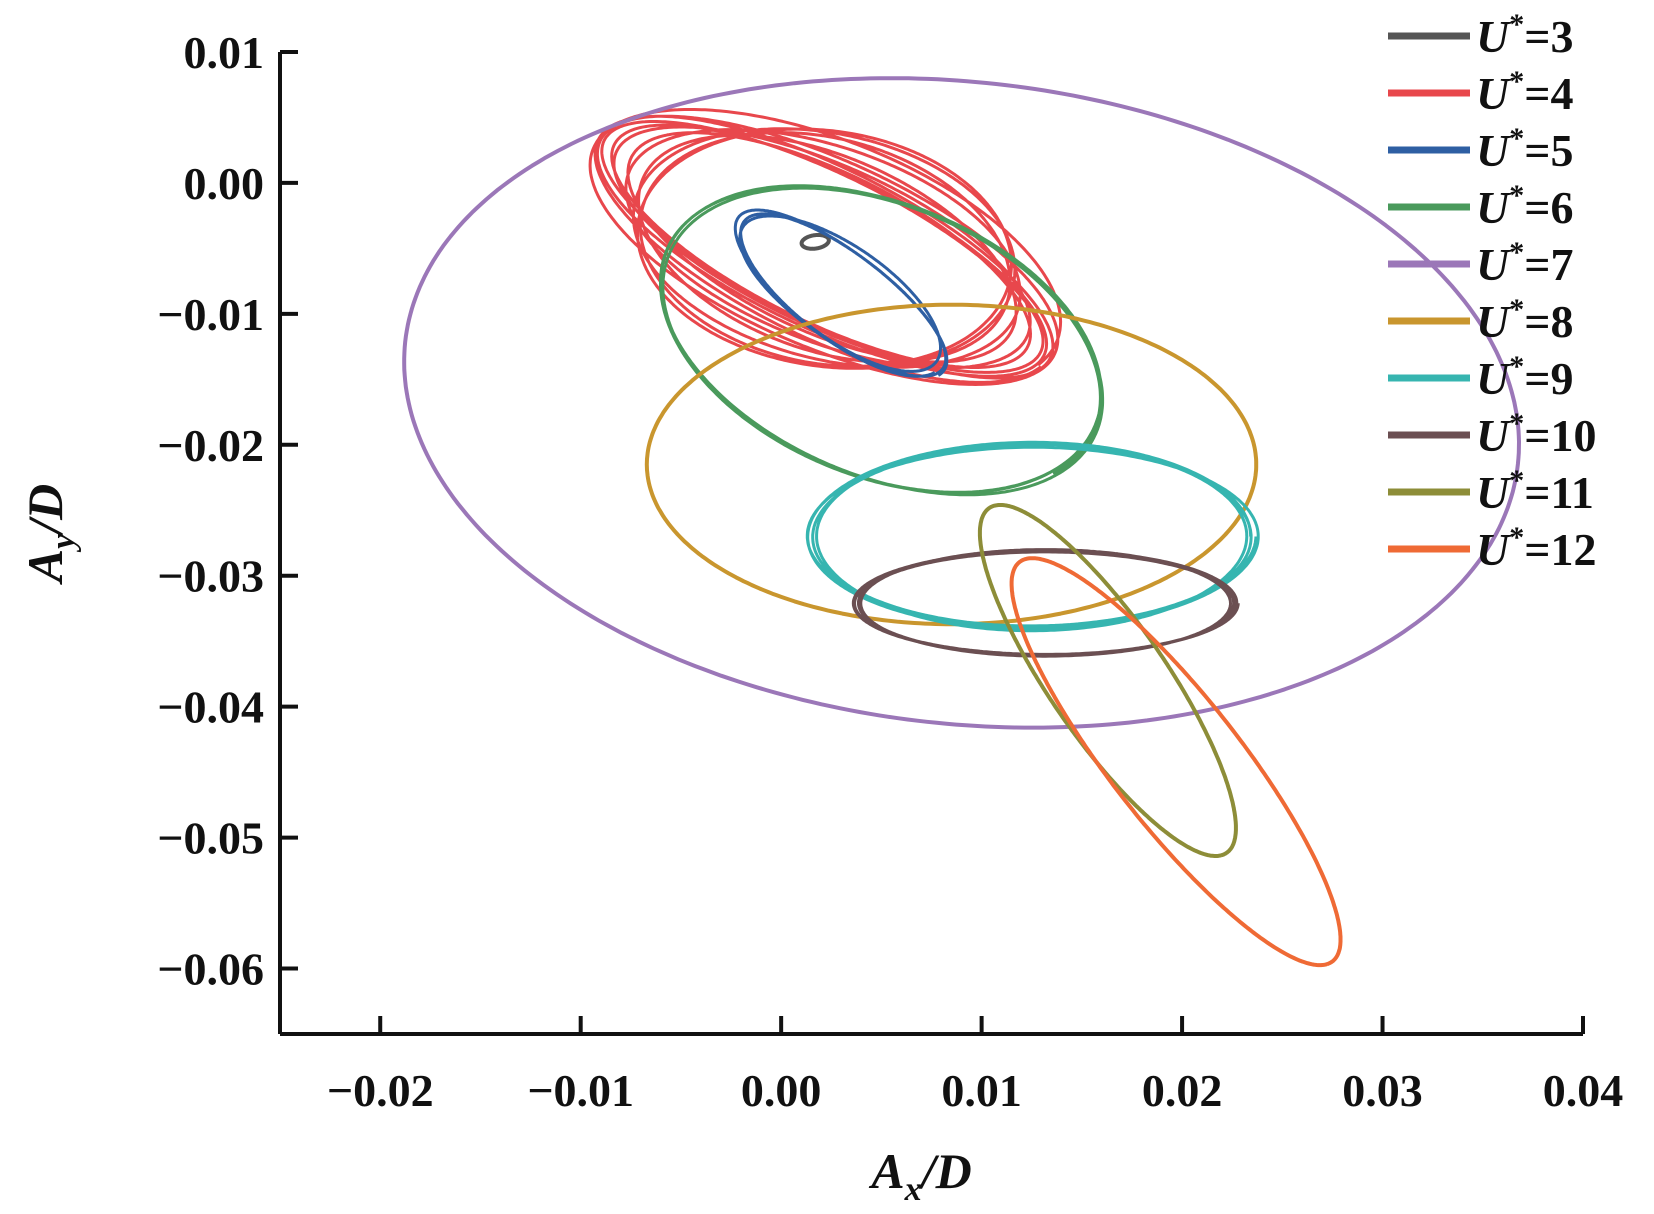  What do you see at coordinates (1524, 206) in the screenshot?
I see `legend-label-4: U*=6` at bounding box center [1524, 206].